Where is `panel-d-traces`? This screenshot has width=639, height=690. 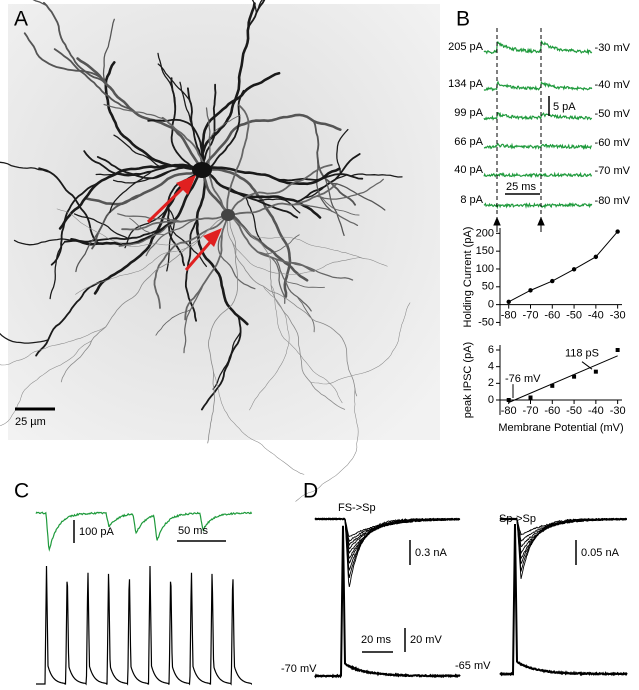 panel-d-traces is located at coordinates (471, 597).